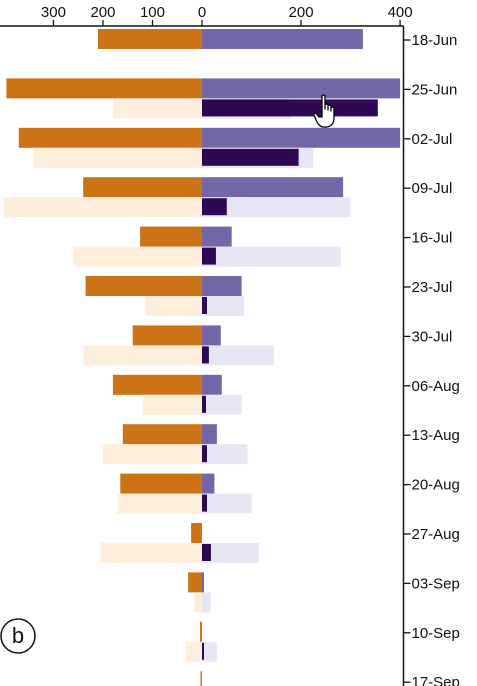 Image resolution: width=477 pixels, height=686 pixels. What do you see at coordinates (202, 12) in the screenshot?
I see `x-tick-label: 0` at bounding box center [202, 12].